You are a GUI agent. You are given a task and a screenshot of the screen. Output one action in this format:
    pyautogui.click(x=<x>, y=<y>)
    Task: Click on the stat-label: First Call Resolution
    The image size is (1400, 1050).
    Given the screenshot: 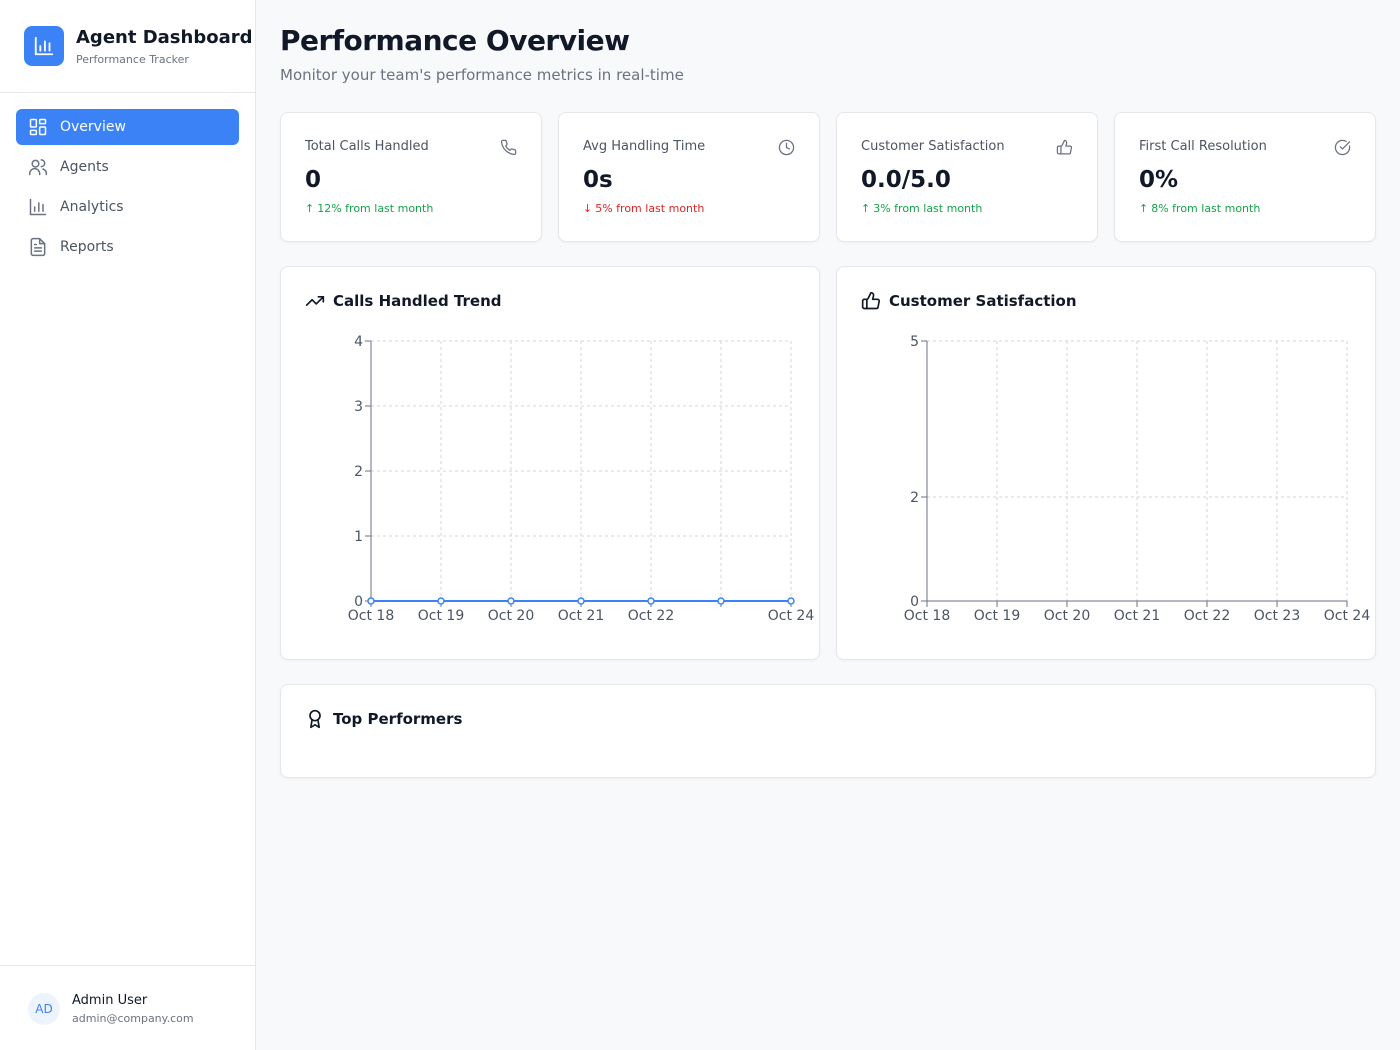 What is the action you would take?
    pyautogui.click(x=1203, y=146)
    